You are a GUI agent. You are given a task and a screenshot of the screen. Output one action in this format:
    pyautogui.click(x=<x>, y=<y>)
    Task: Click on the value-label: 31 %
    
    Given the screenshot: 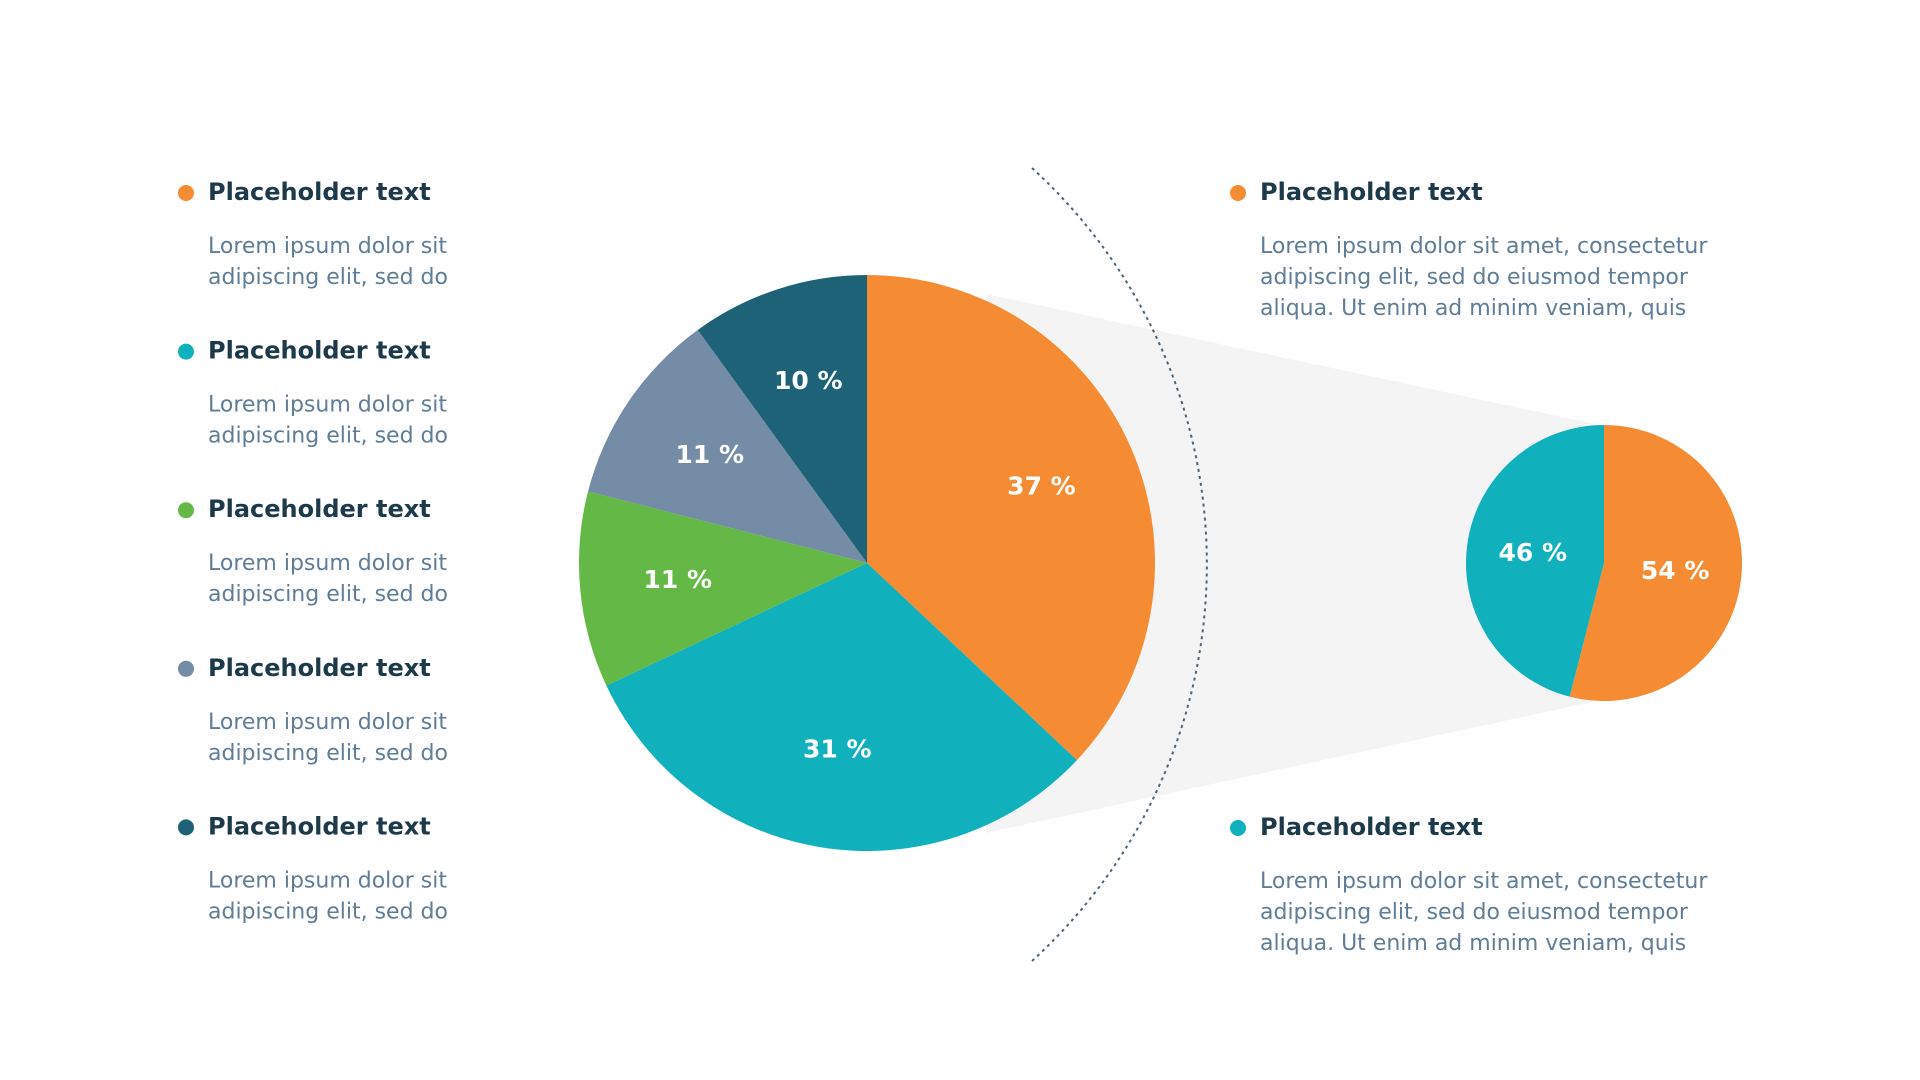 What is the action you would take?
    pyautogui.click(x=837, y=749)
    